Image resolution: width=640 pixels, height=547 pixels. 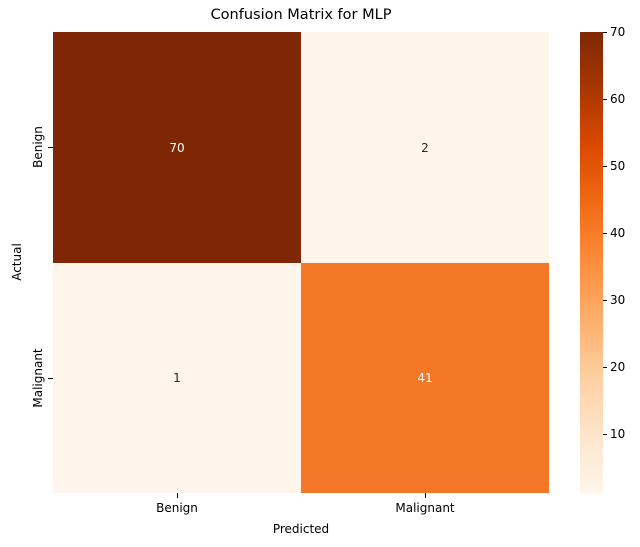 What do you see at coordinates (618, 99) in the screenshot?
I see `colorbar-label-60: 60` at bounding box center [618, 99].